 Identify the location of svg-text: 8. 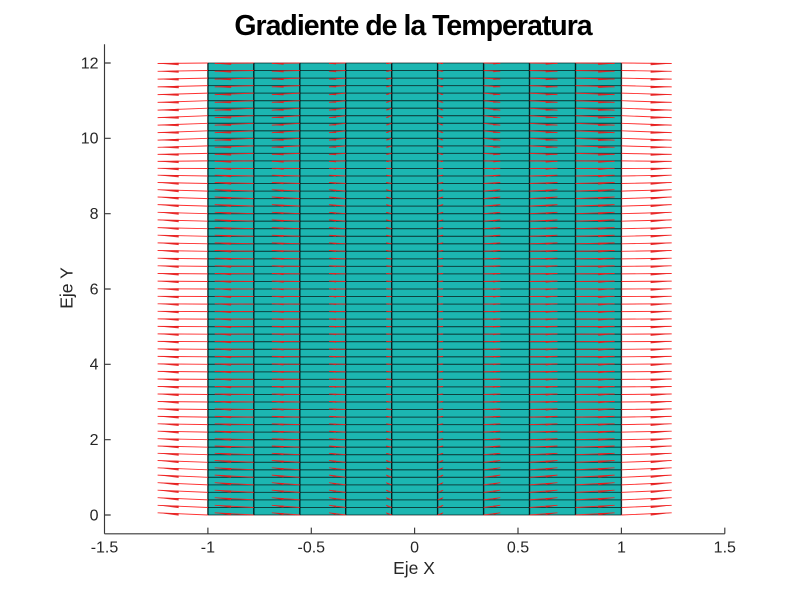
(94, 214).